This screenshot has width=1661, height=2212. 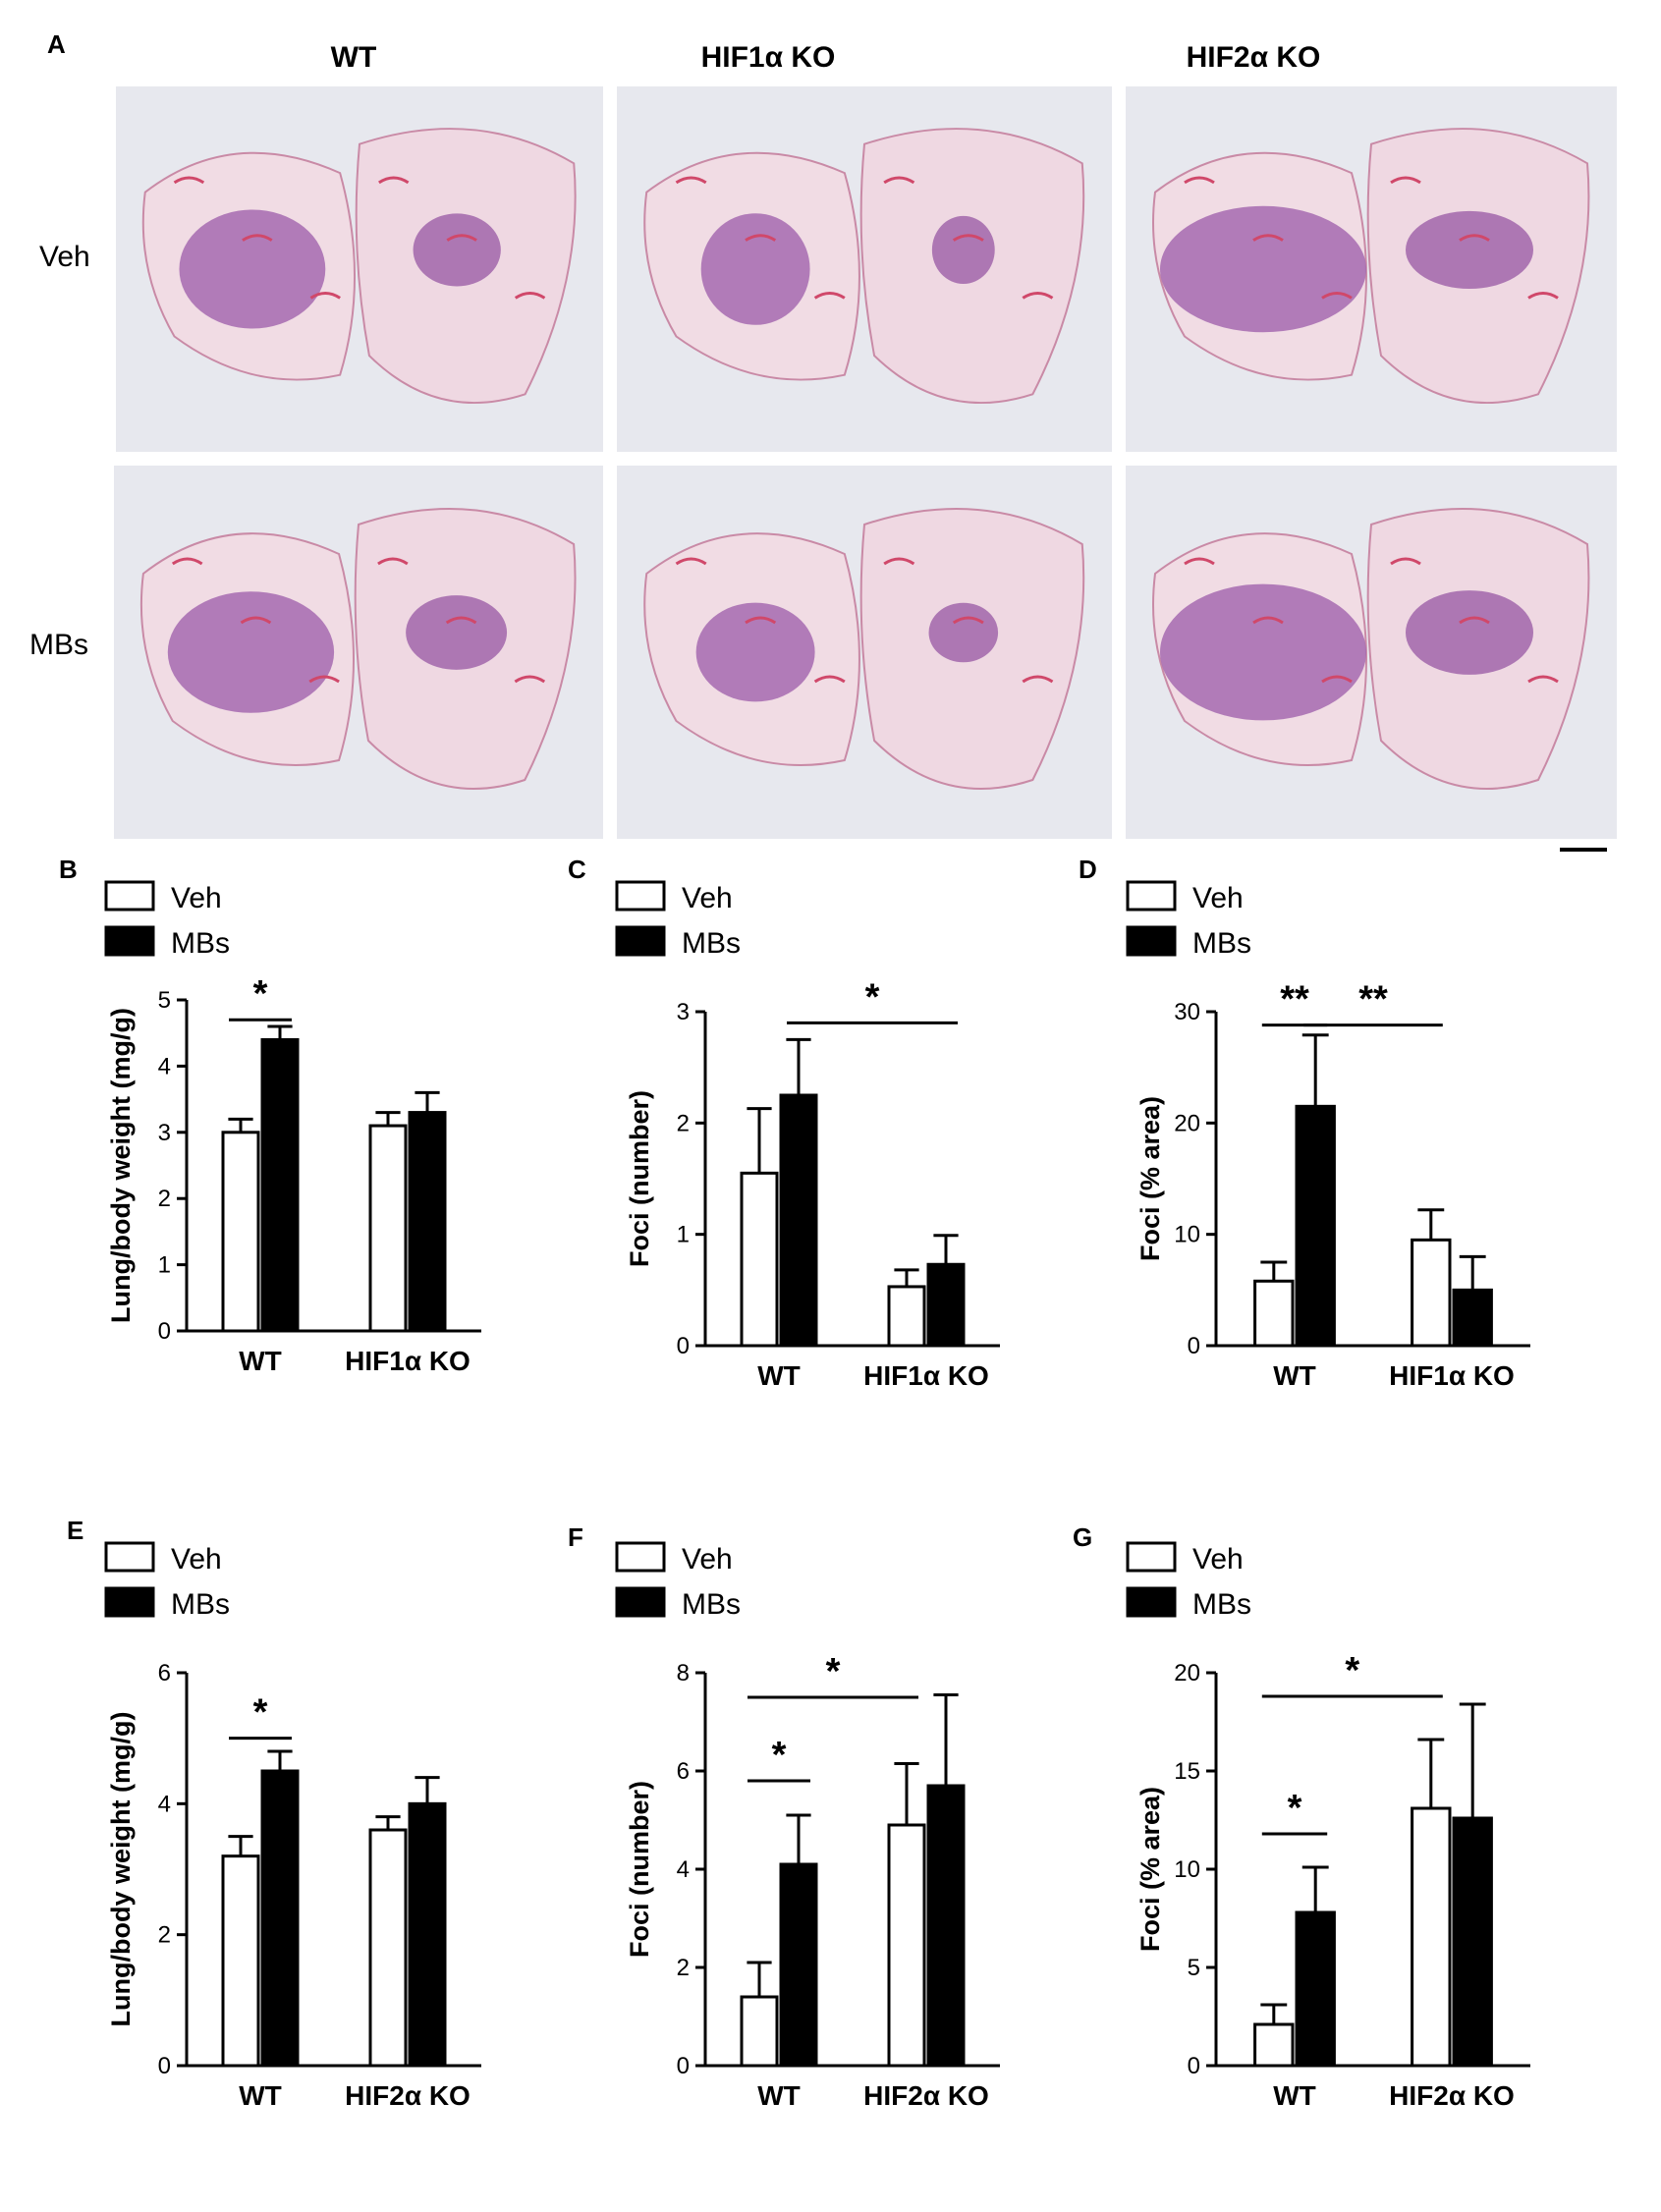 What do you see at coordinates (64, 257) in the screenshot?
I see `row-label-veh: Veh` at bounding box center [64, 257].